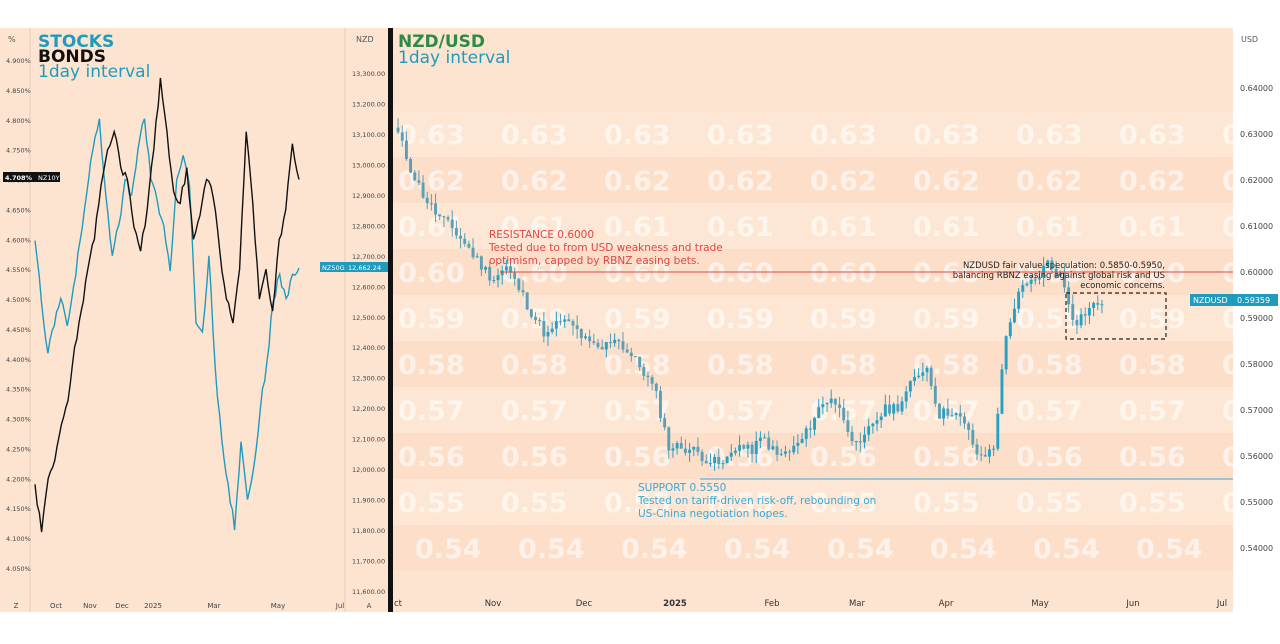 This screenshot has height=644, width=1280. Describe the element at coordinates (368, 257) in the screenshot. I see `left-right-axis-tick: 12,700.00` at that location.